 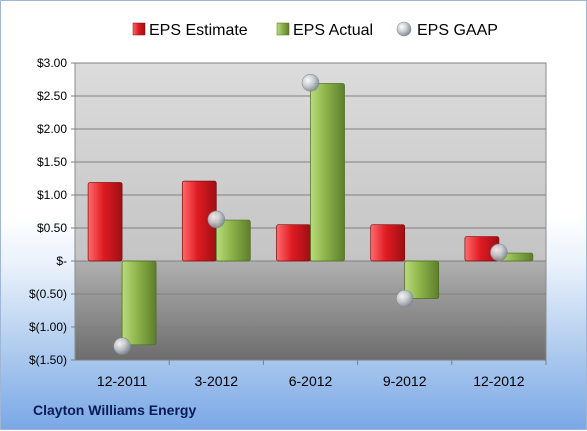 I want to click on legend-label-actual: EPS Actual, so click(x=333, y=30).